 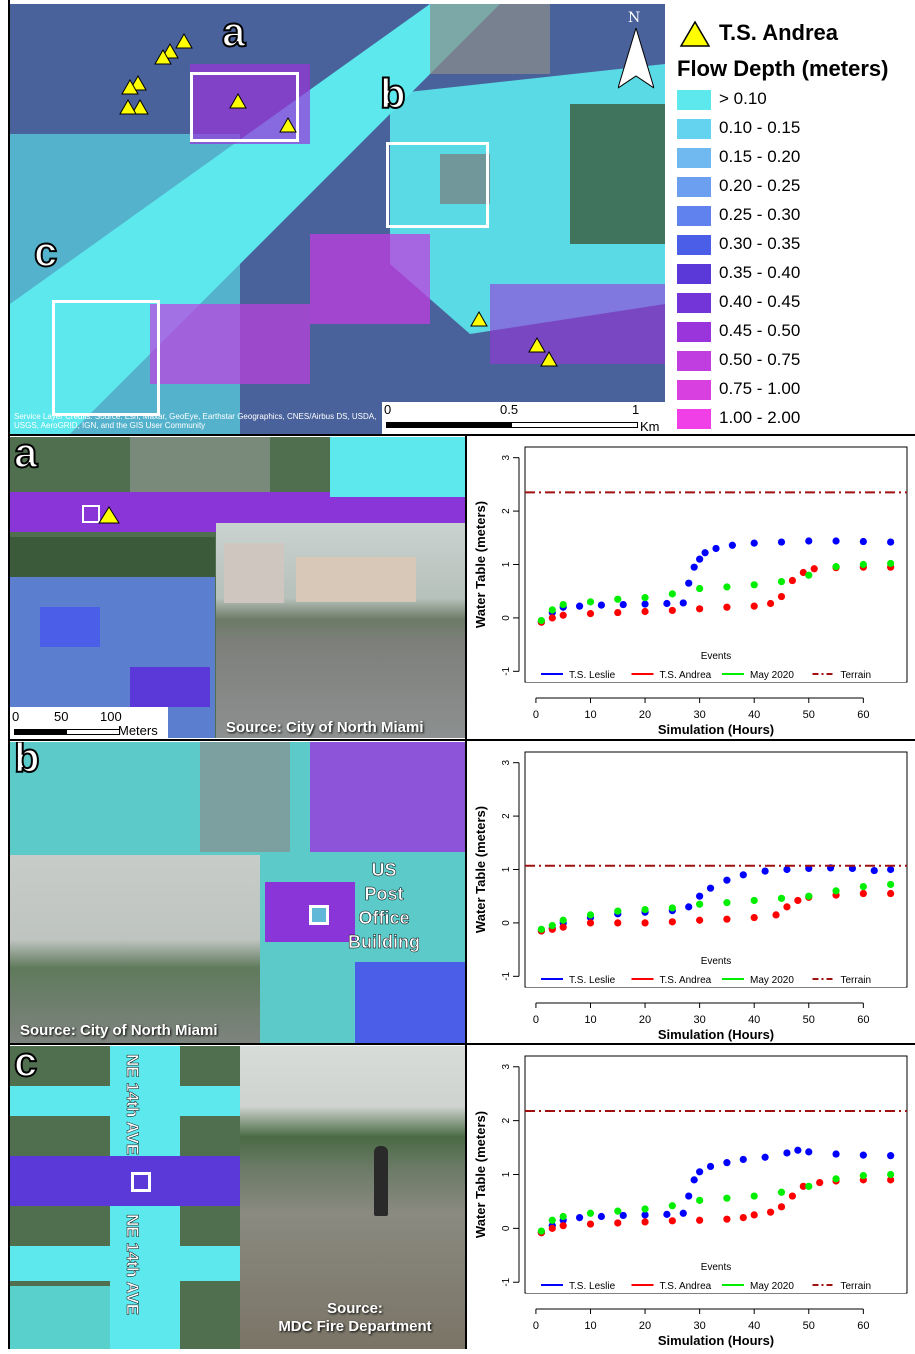 What do you see at coordinates (778, 32) in the screenshot?
I see `legend-marker-label: T.S. Andrea` at bounding box center [778, 32].